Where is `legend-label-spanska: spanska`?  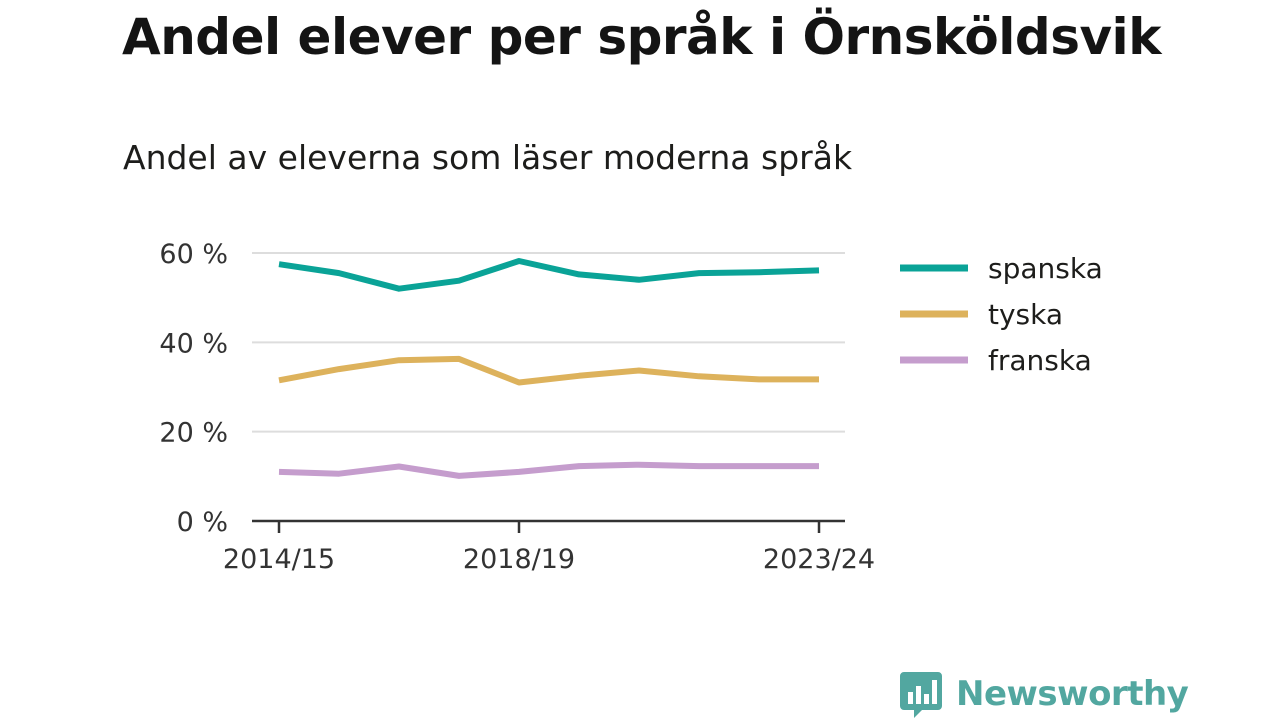 legend-label-spanska: spanska is located at coordinates (1045, 268).